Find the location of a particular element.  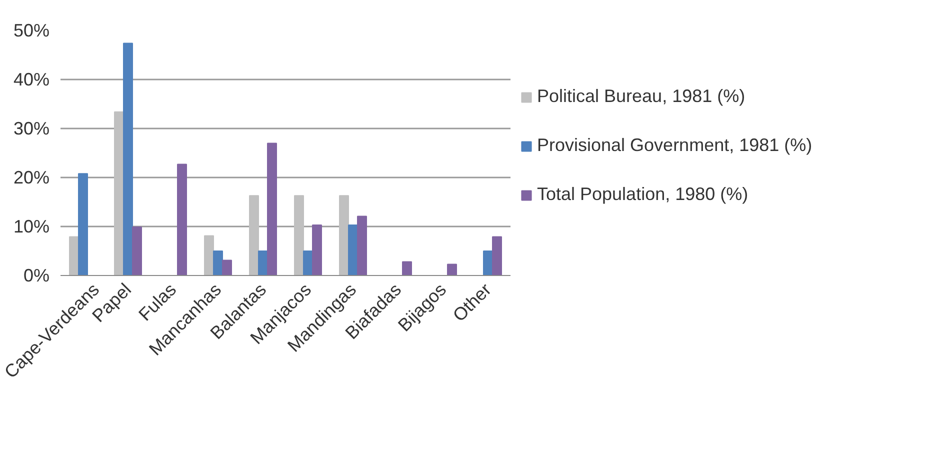

y-tick-label: 10% is located at coordinates (31, 226).